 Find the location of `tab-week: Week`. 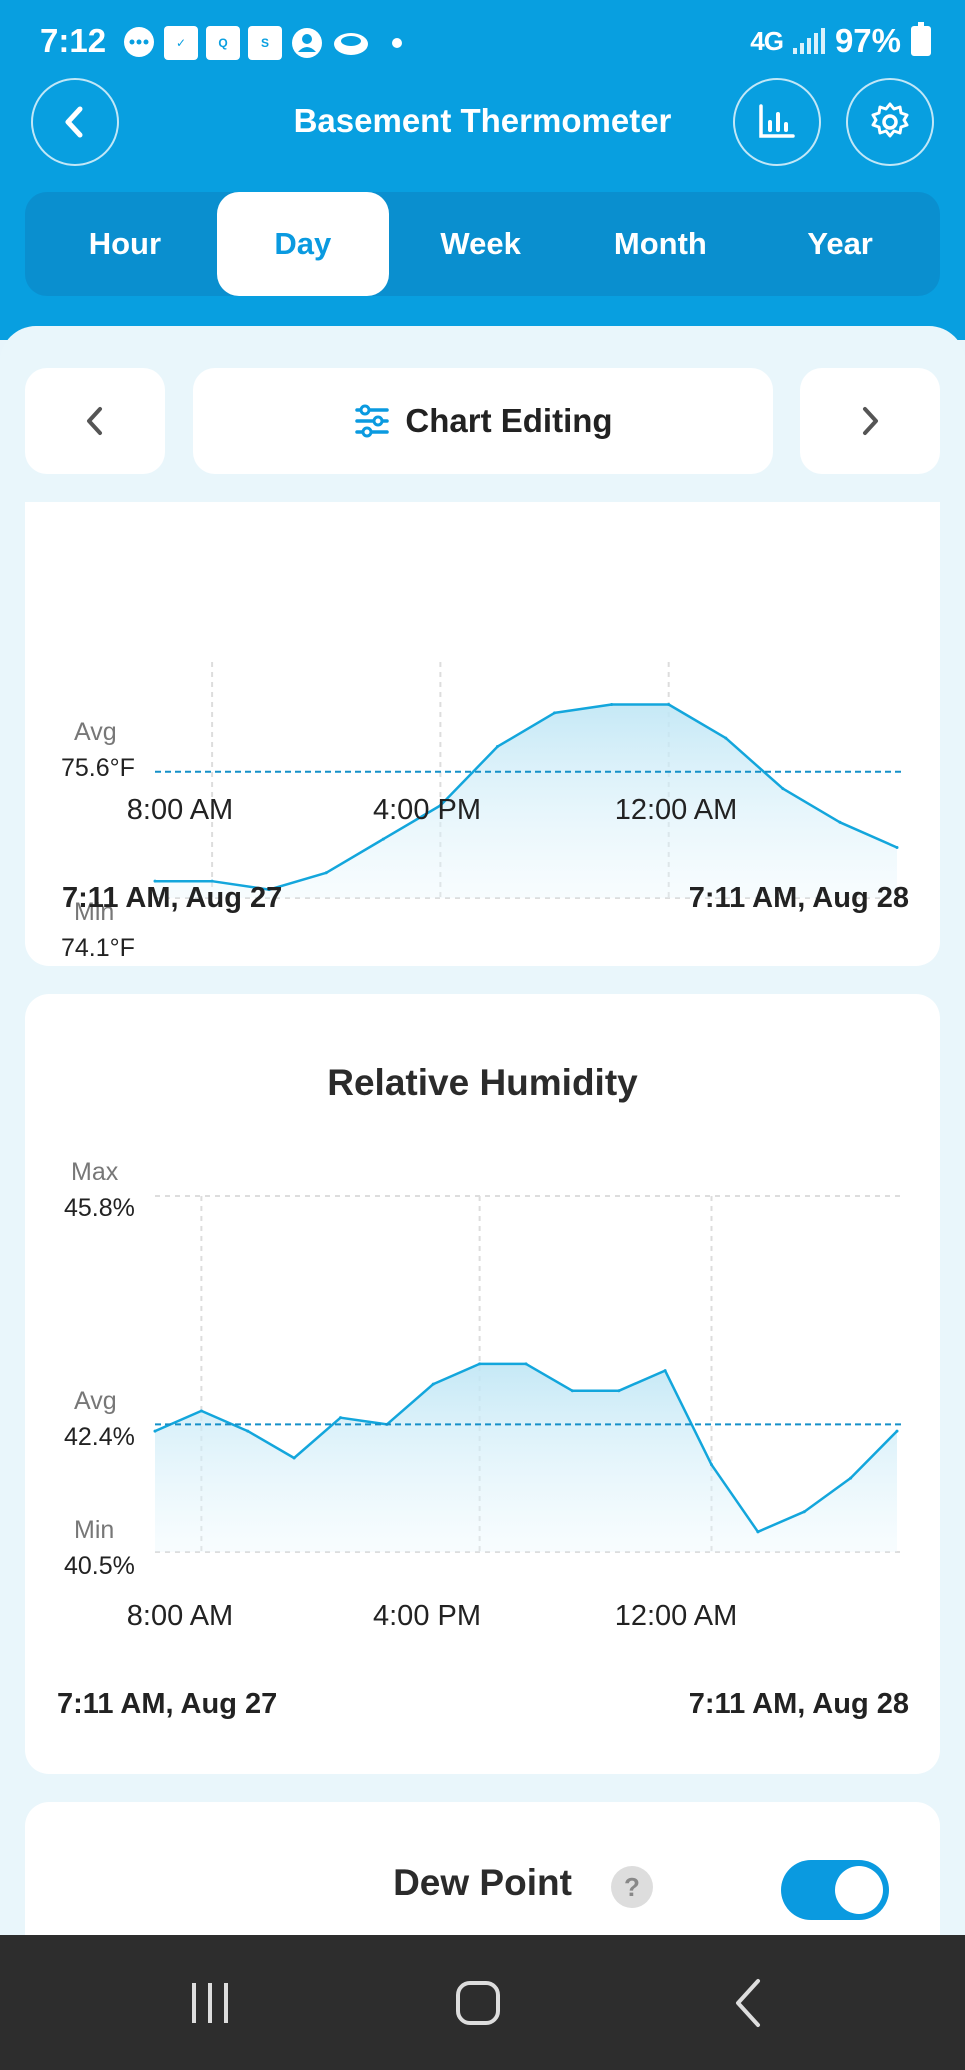

tab-week: Week is located at coordinates (480, 243).